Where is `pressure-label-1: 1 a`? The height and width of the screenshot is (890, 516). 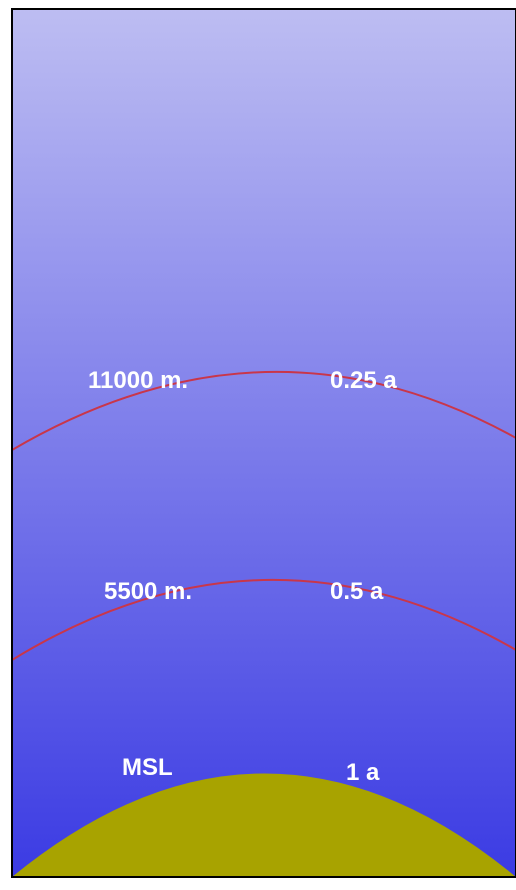 pressure-label-1: 1 a is located at coordinates (363, 772).